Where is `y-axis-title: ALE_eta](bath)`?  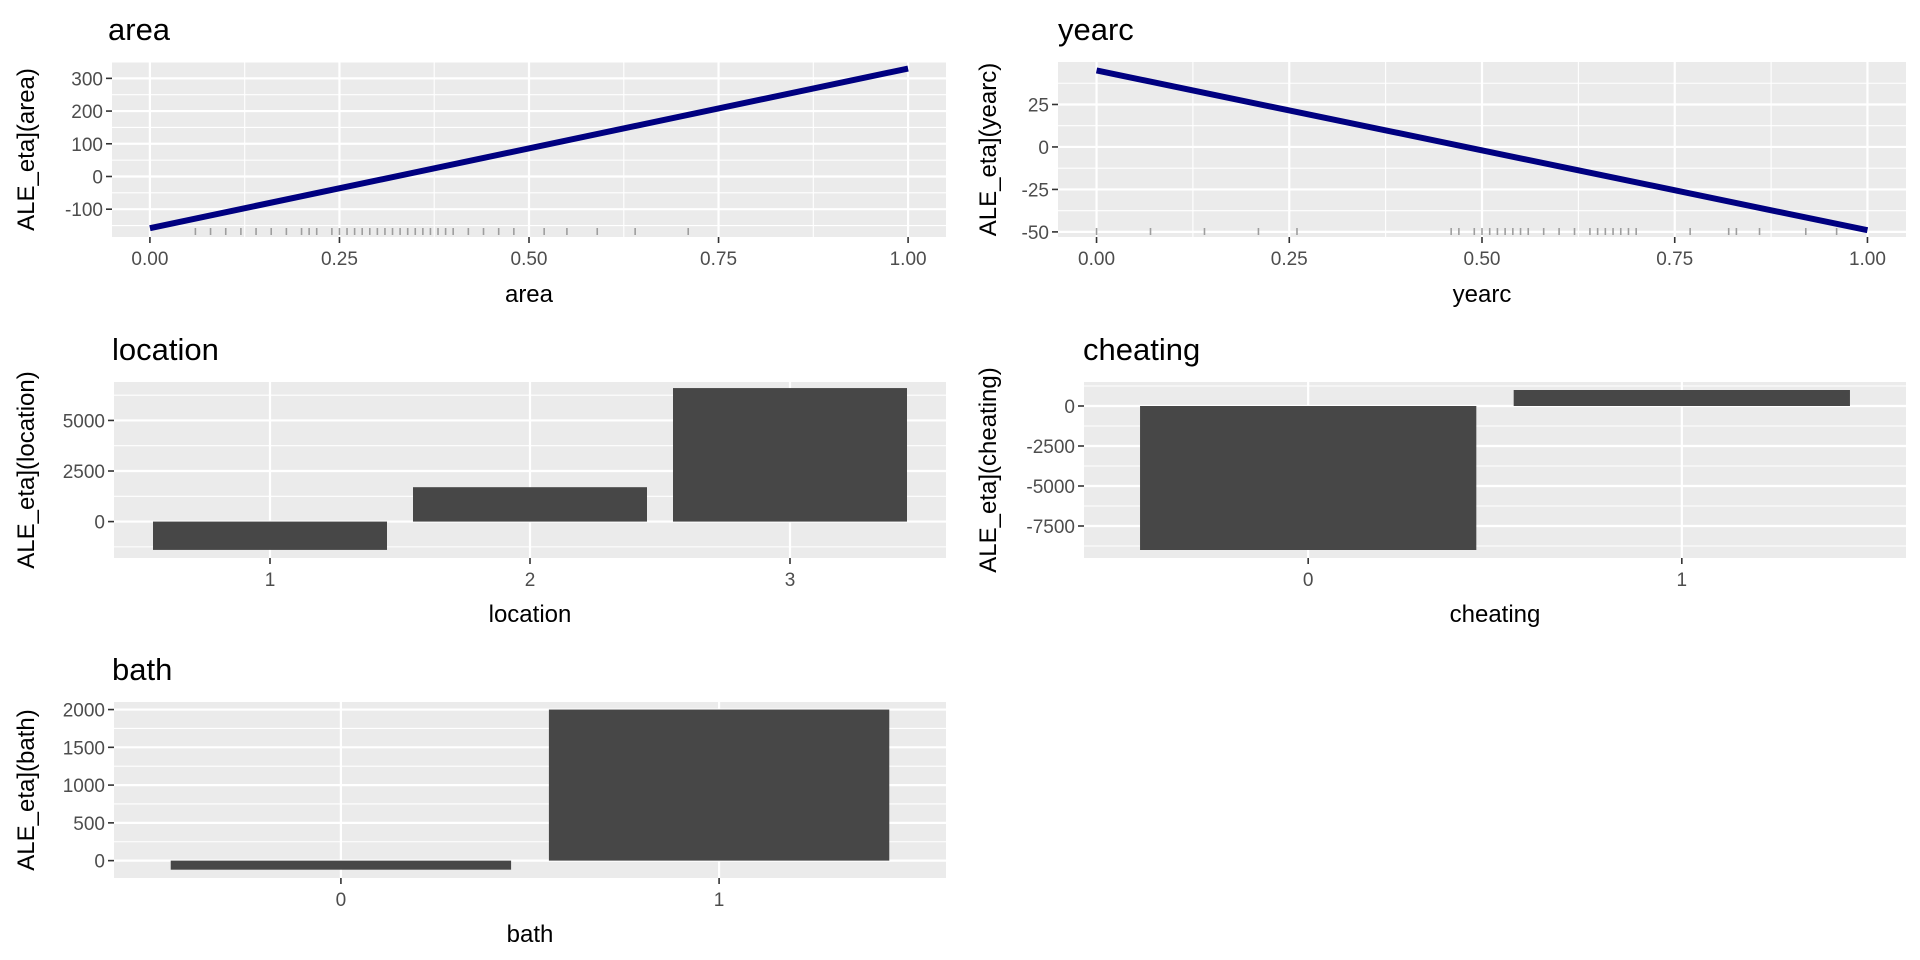
y-axis-title: ALE_eta](bath) is located at coordinates (26, 789).